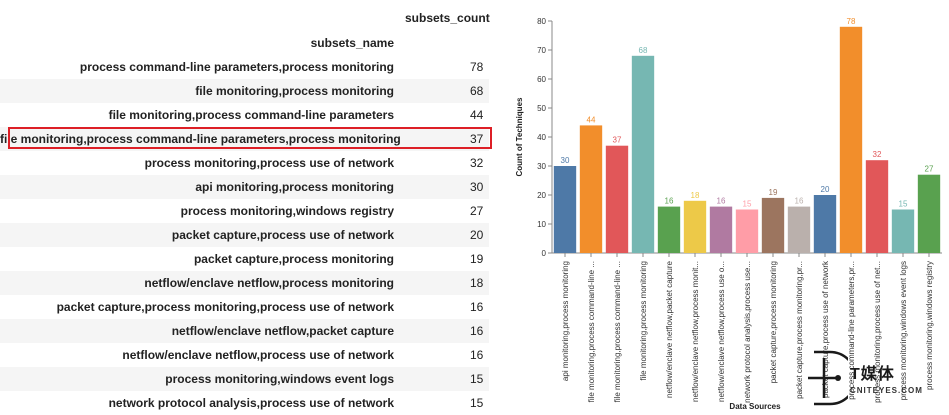  Describe the element at coordinates (447, 18) in the screenshot. I see `column-header-subsets-count: subsets_count` at that location.